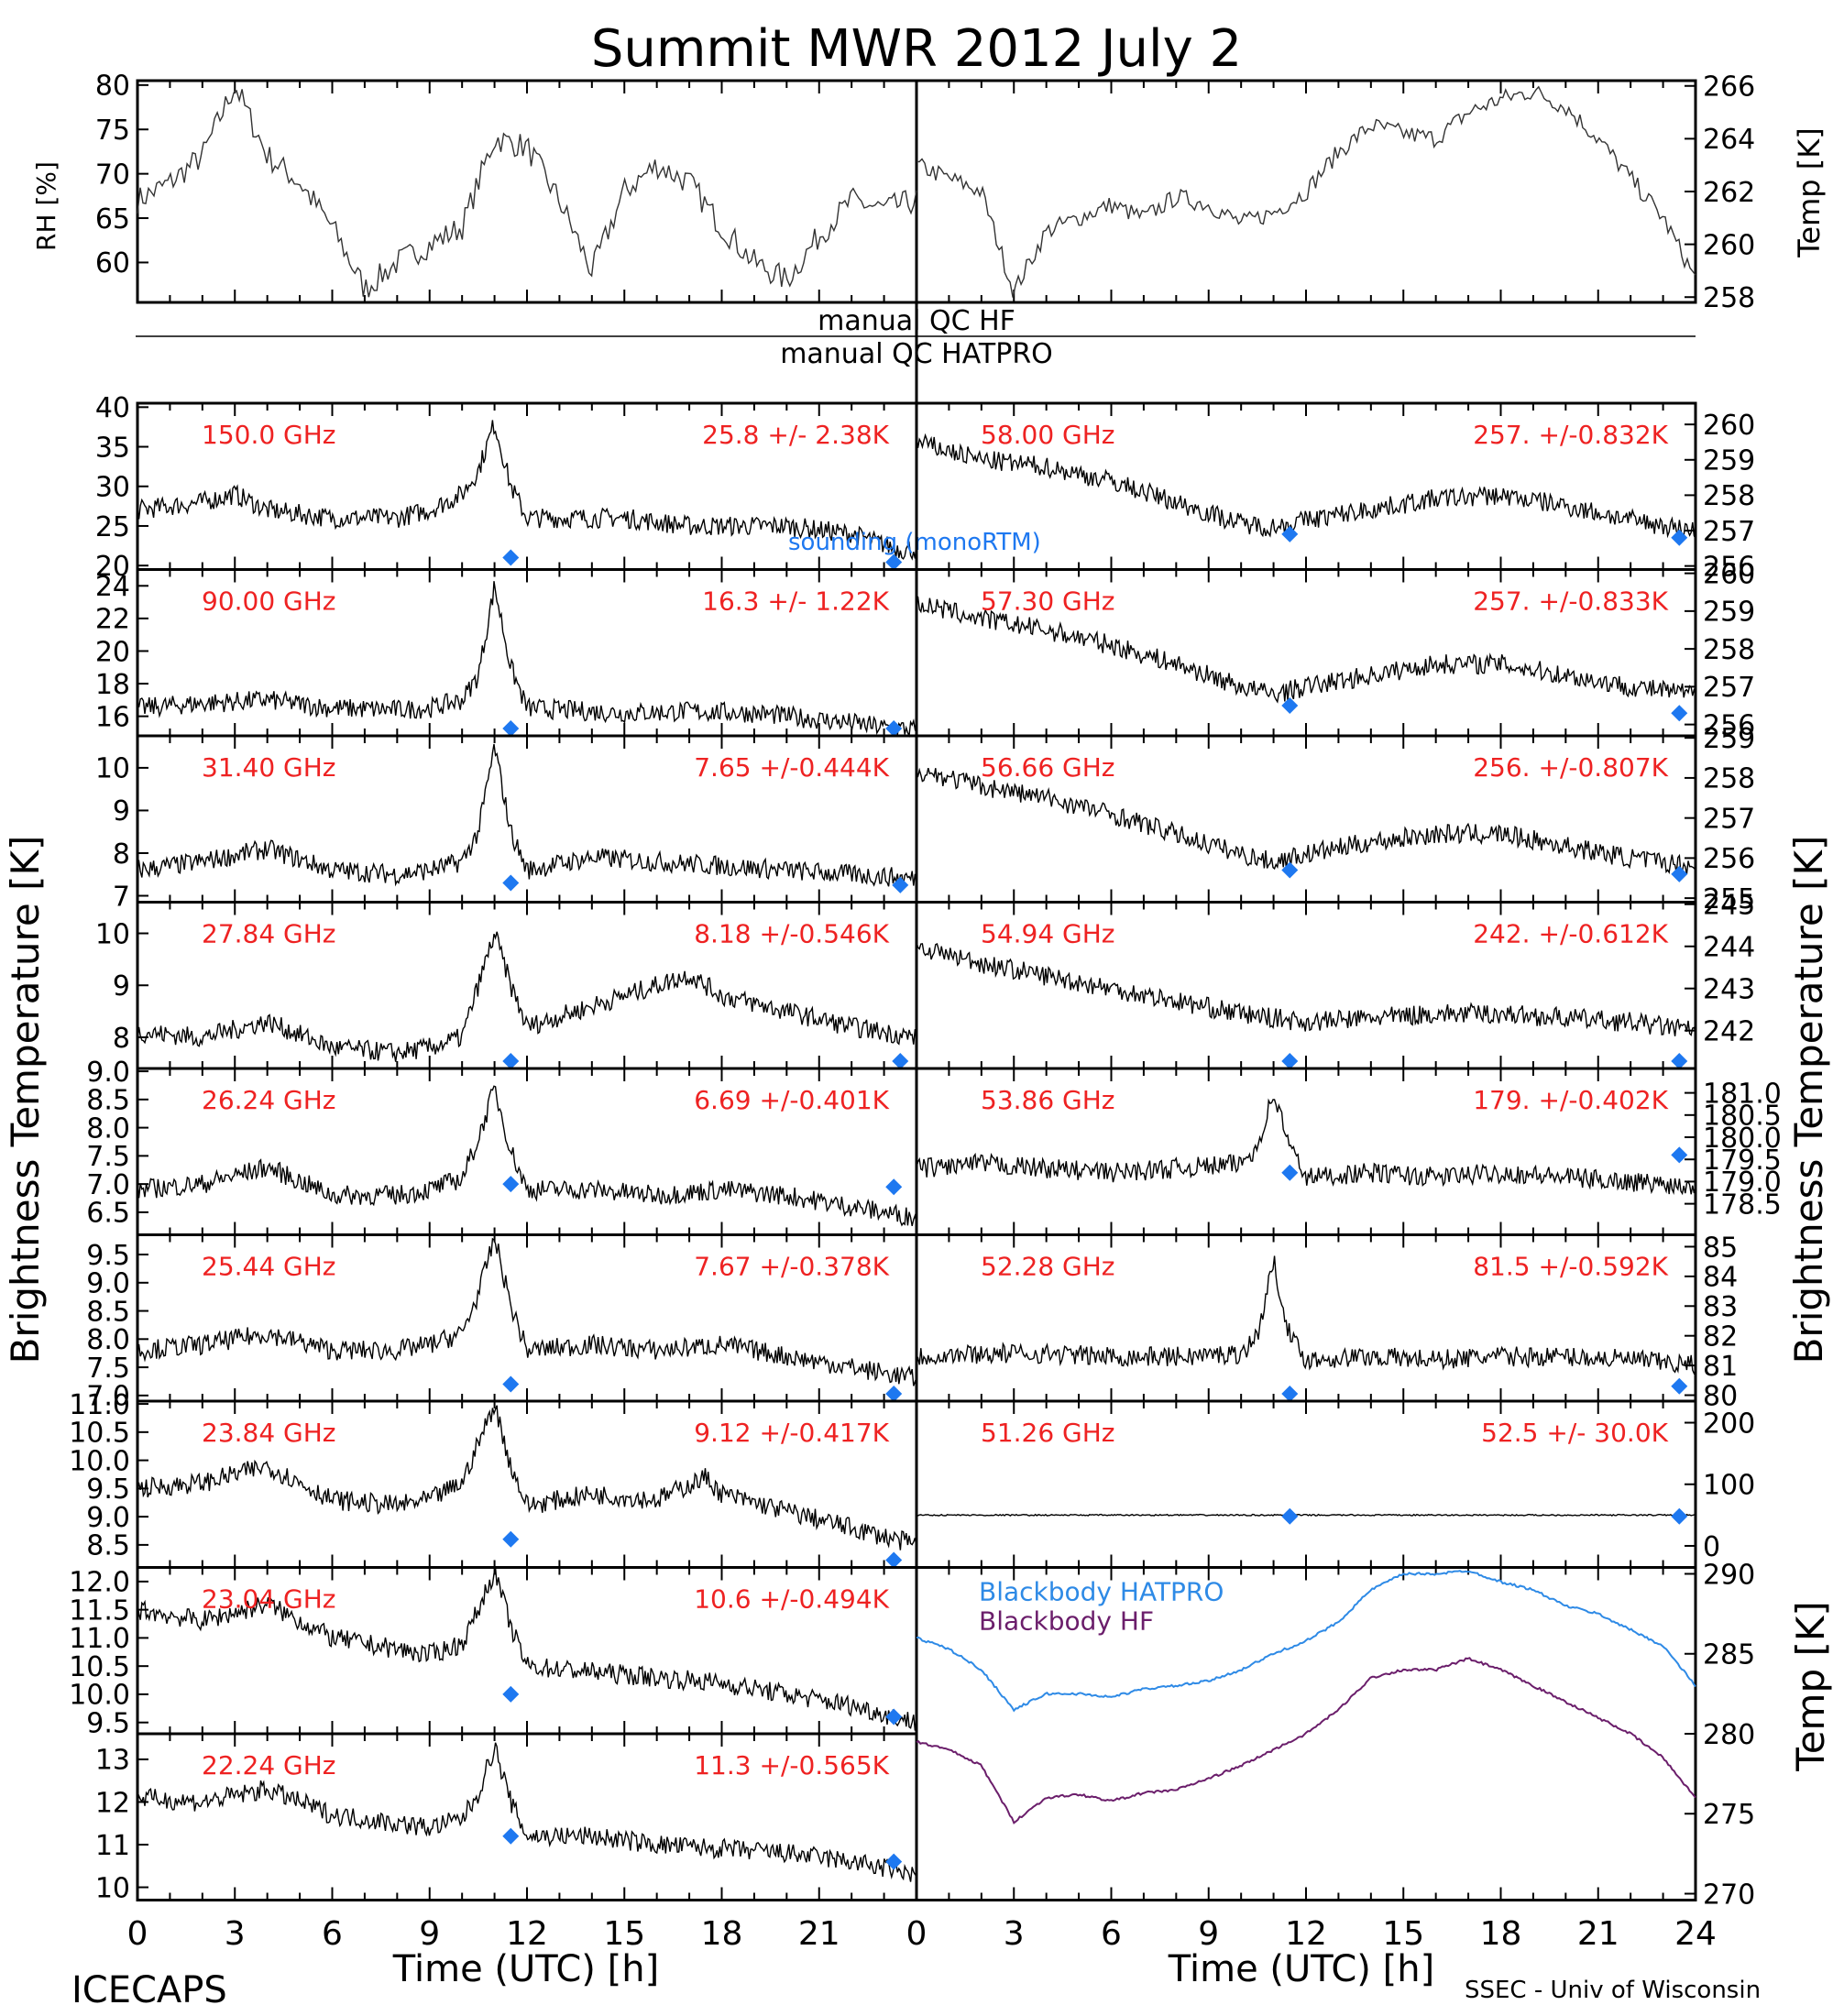 The width and height of the screenshot is (1833, 2016). I want to click on y-tick-label: 8, so click(121, 1039).